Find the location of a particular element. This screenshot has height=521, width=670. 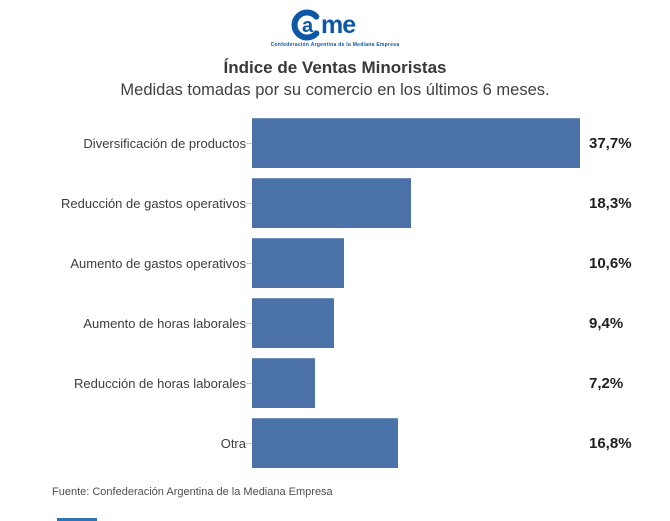

value-label: 10,6% is located at coordinates (610, 263).